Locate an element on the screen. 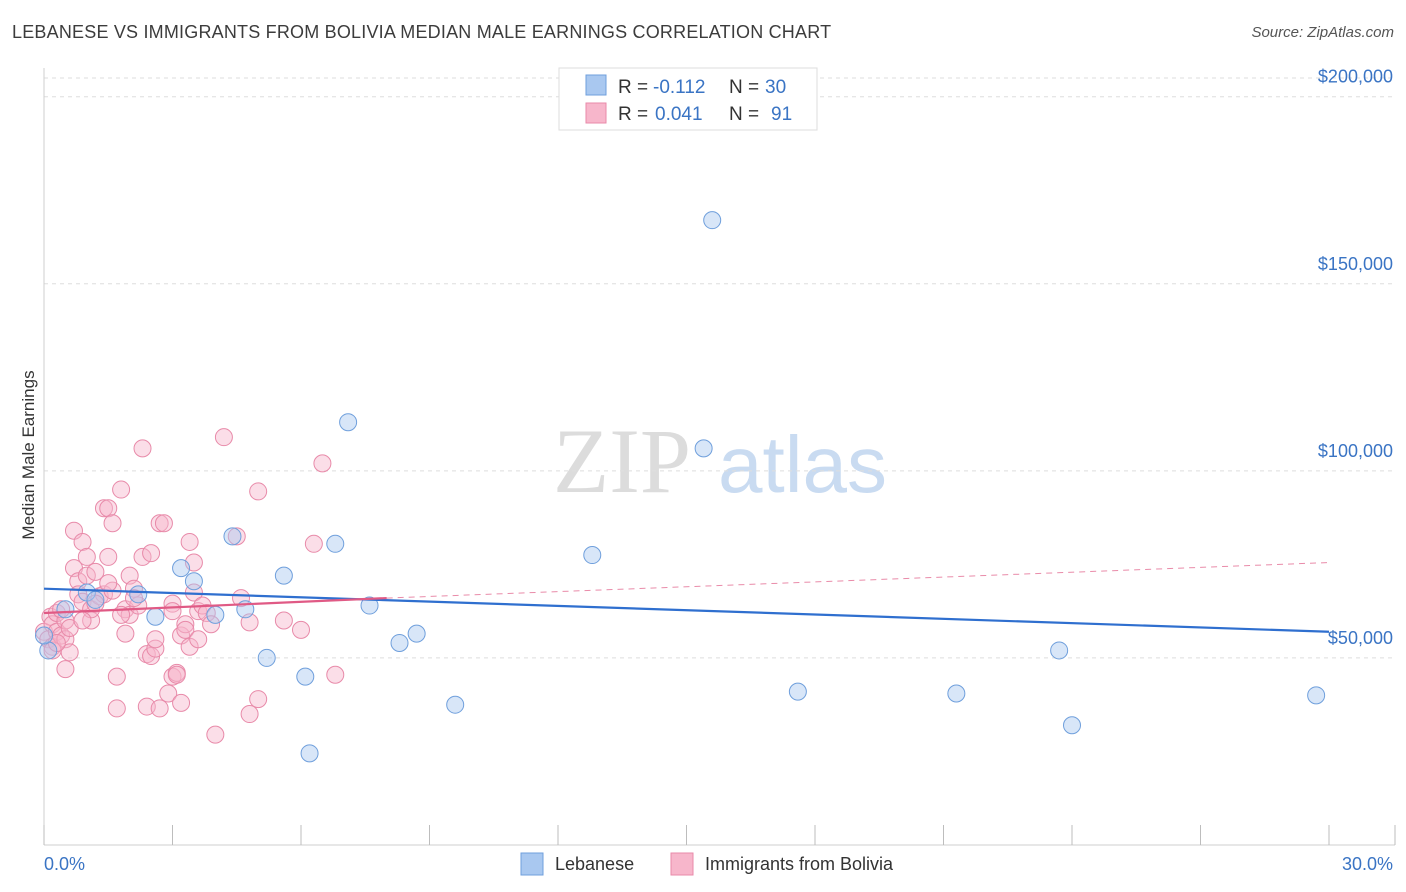  legend-n-value-1: 30 is located at coordinates (775, 87).